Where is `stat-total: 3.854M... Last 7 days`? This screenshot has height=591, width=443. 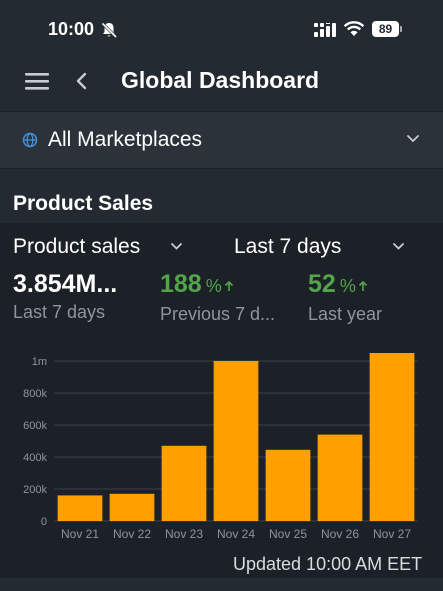 stat-total: 3.854M... Last 7 days is located at coordinates (65, 296).